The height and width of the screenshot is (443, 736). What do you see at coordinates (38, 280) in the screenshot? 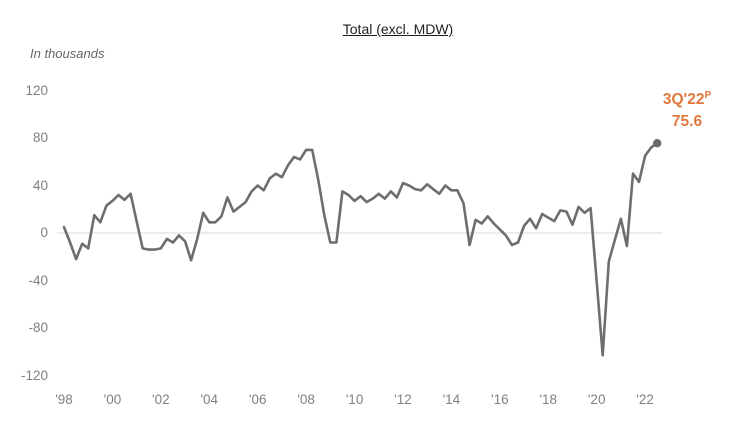
I see `y-axis-tick-label: -40` at bounding box center [38, 280].